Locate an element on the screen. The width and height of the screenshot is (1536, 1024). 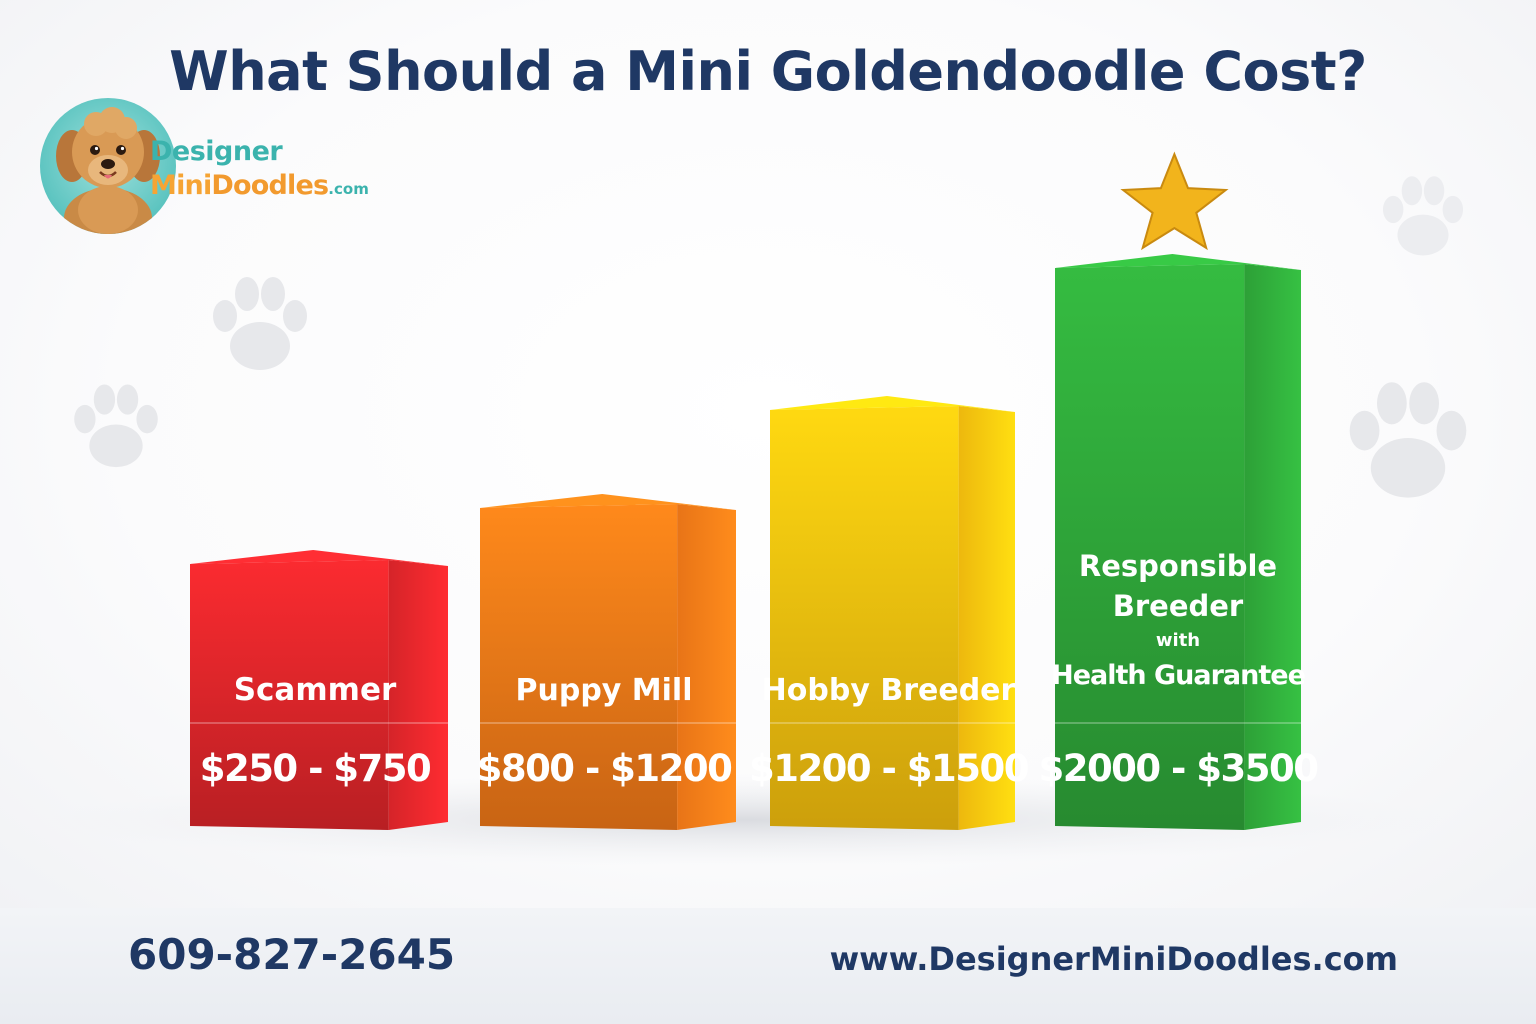
price-label: $1200 - $1500 is located at coordinates (888, 768).